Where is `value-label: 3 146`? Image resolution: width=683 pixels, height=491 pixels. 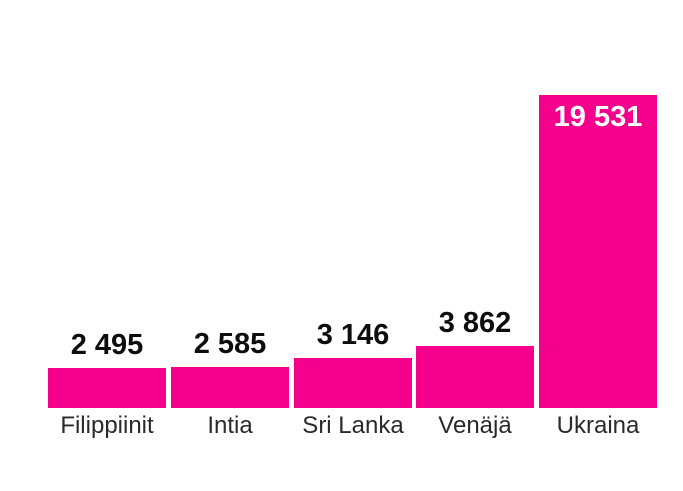 value-label: 3 146 is located at coordinates (353, 334).